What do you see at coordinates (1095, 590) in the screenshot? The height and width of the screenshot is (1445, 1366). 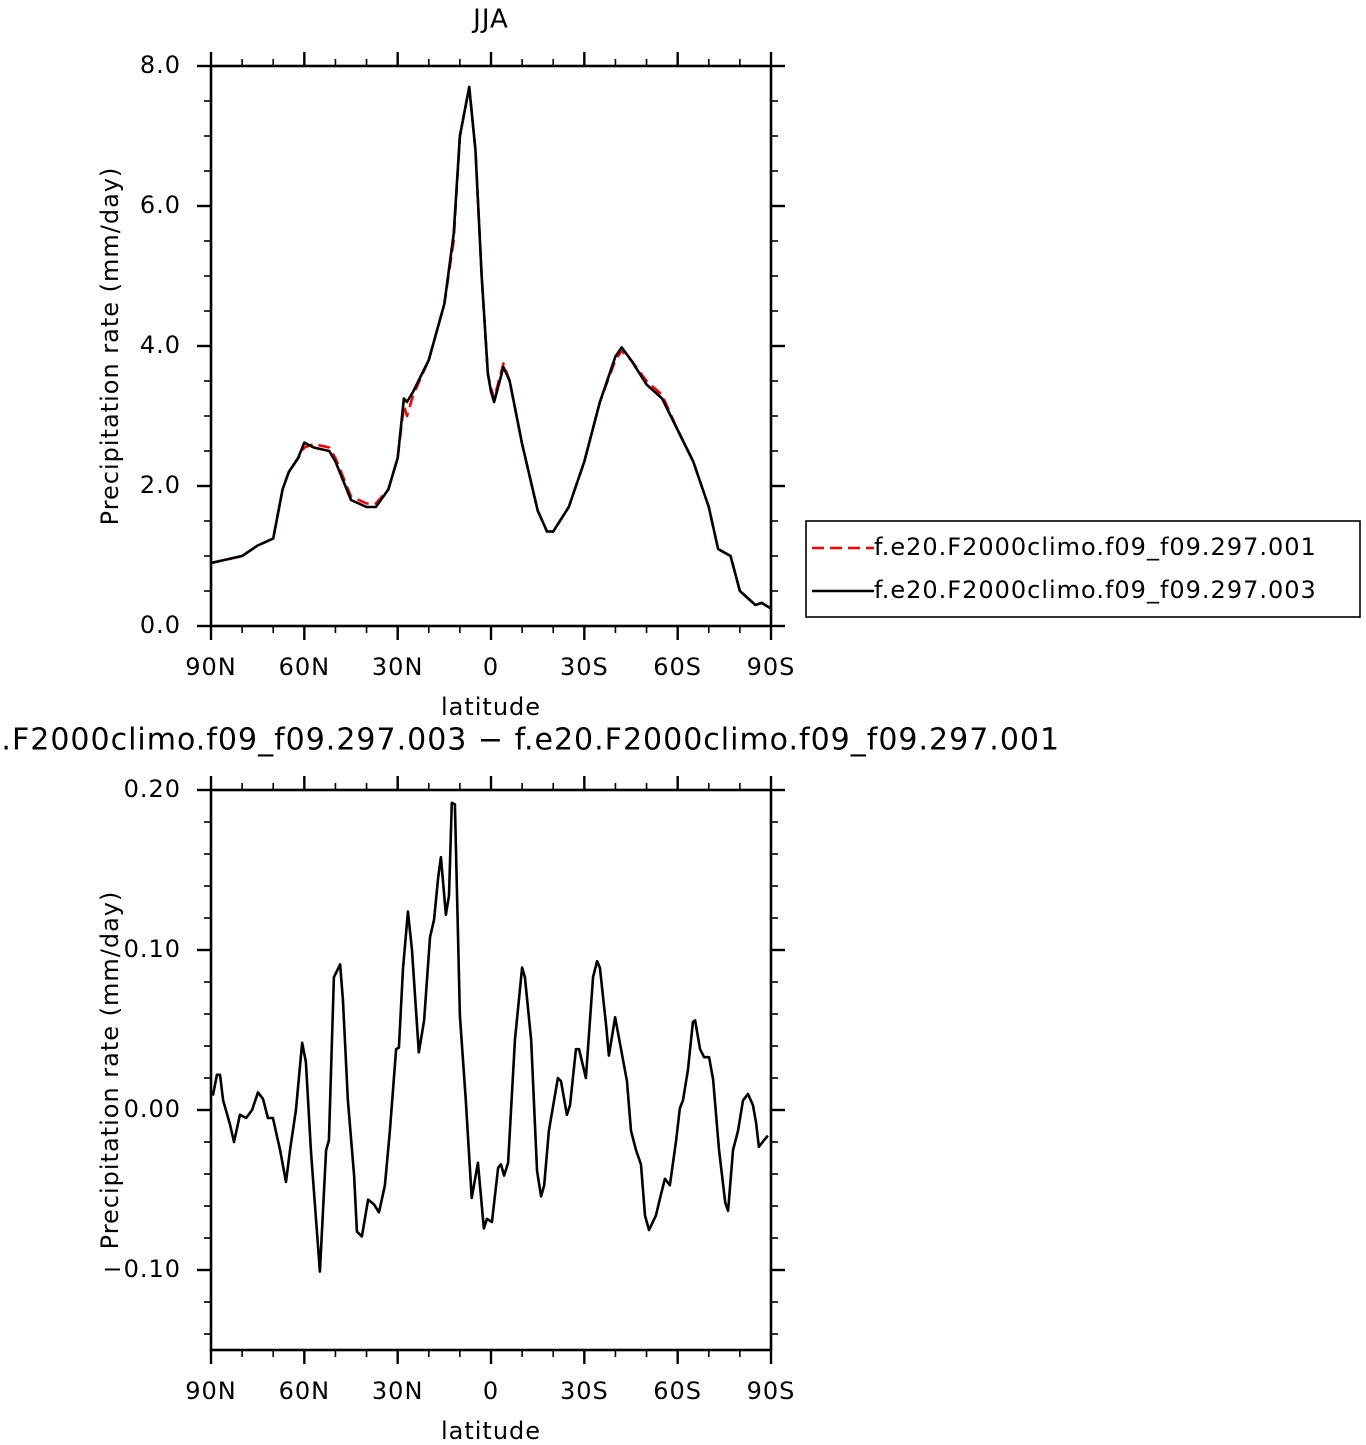 I see `legend-label: f.e20.F2000climo.f09_f09.297.003` at bounding box center [1095, 590].